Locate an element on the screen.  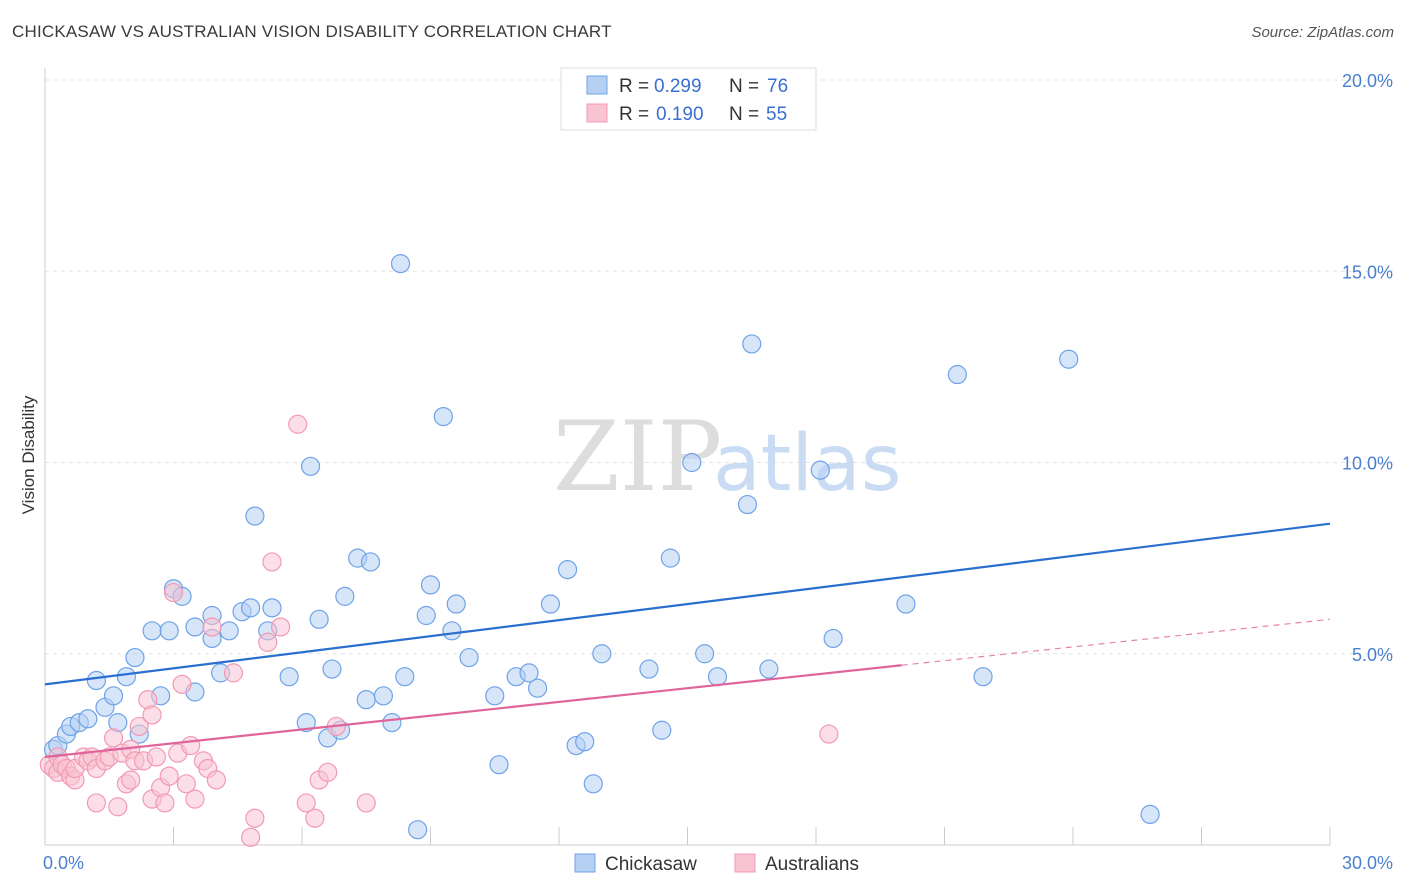
y-tick-label-0: 5.0% is located at coordinates (1372, 655).